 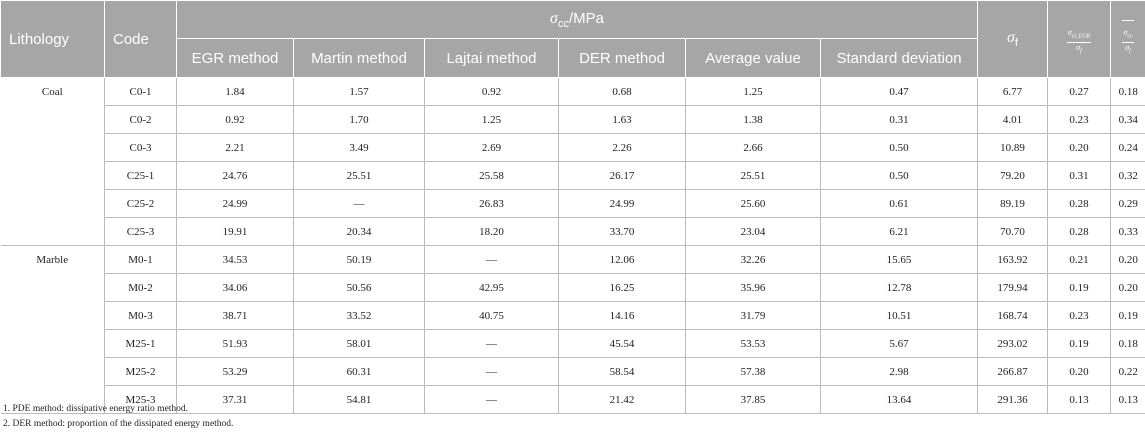 What do you see at coordinates (899, 399) in the screenshot?
I see `value-cell: 13.64` at bounding box center [899, 399].